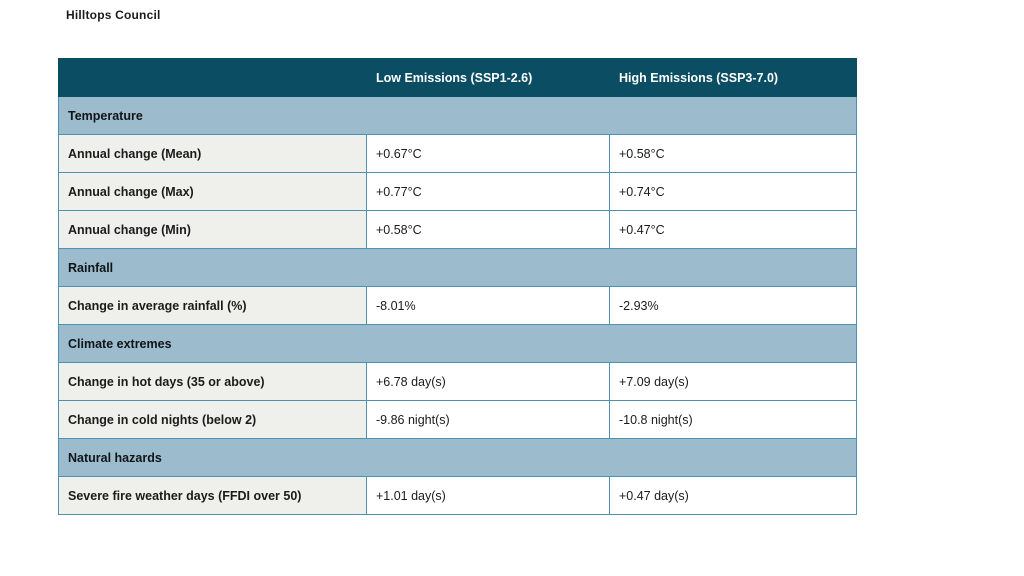  Describe the element at coordinates (212, 191) in the screenshot. I see `row-label: Annual change (Max)` at that location.